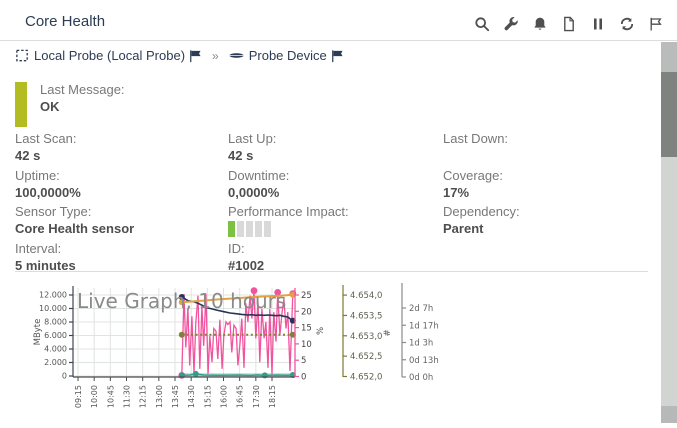 The height and width of the screenshot is (428, 677). Describe the element at coordinates (627, 24) in the screenshot. I see `refresh-icon` at that location.